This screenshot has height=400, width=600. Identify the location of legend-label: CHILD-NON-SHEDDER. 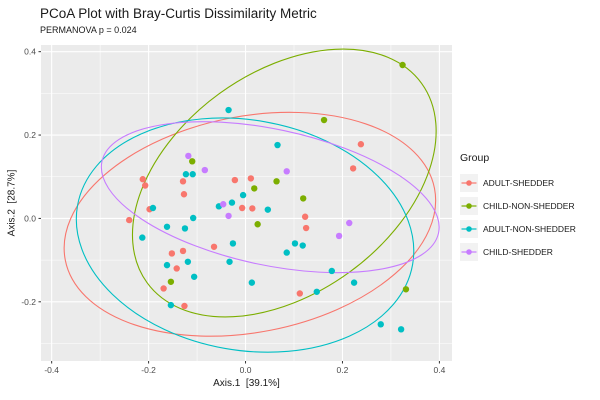
(529, 205).